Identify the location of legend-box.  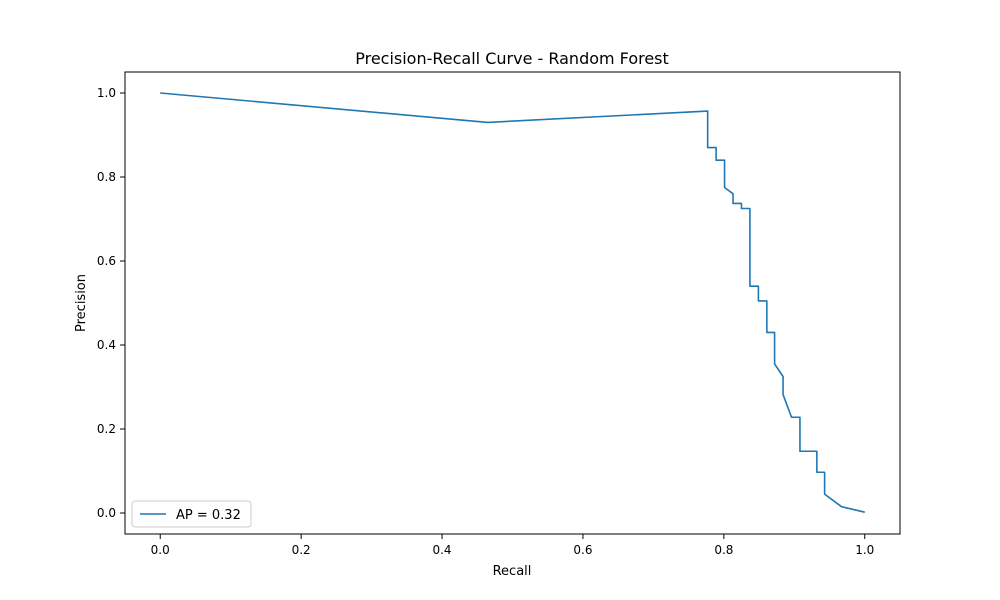
(191, 514).